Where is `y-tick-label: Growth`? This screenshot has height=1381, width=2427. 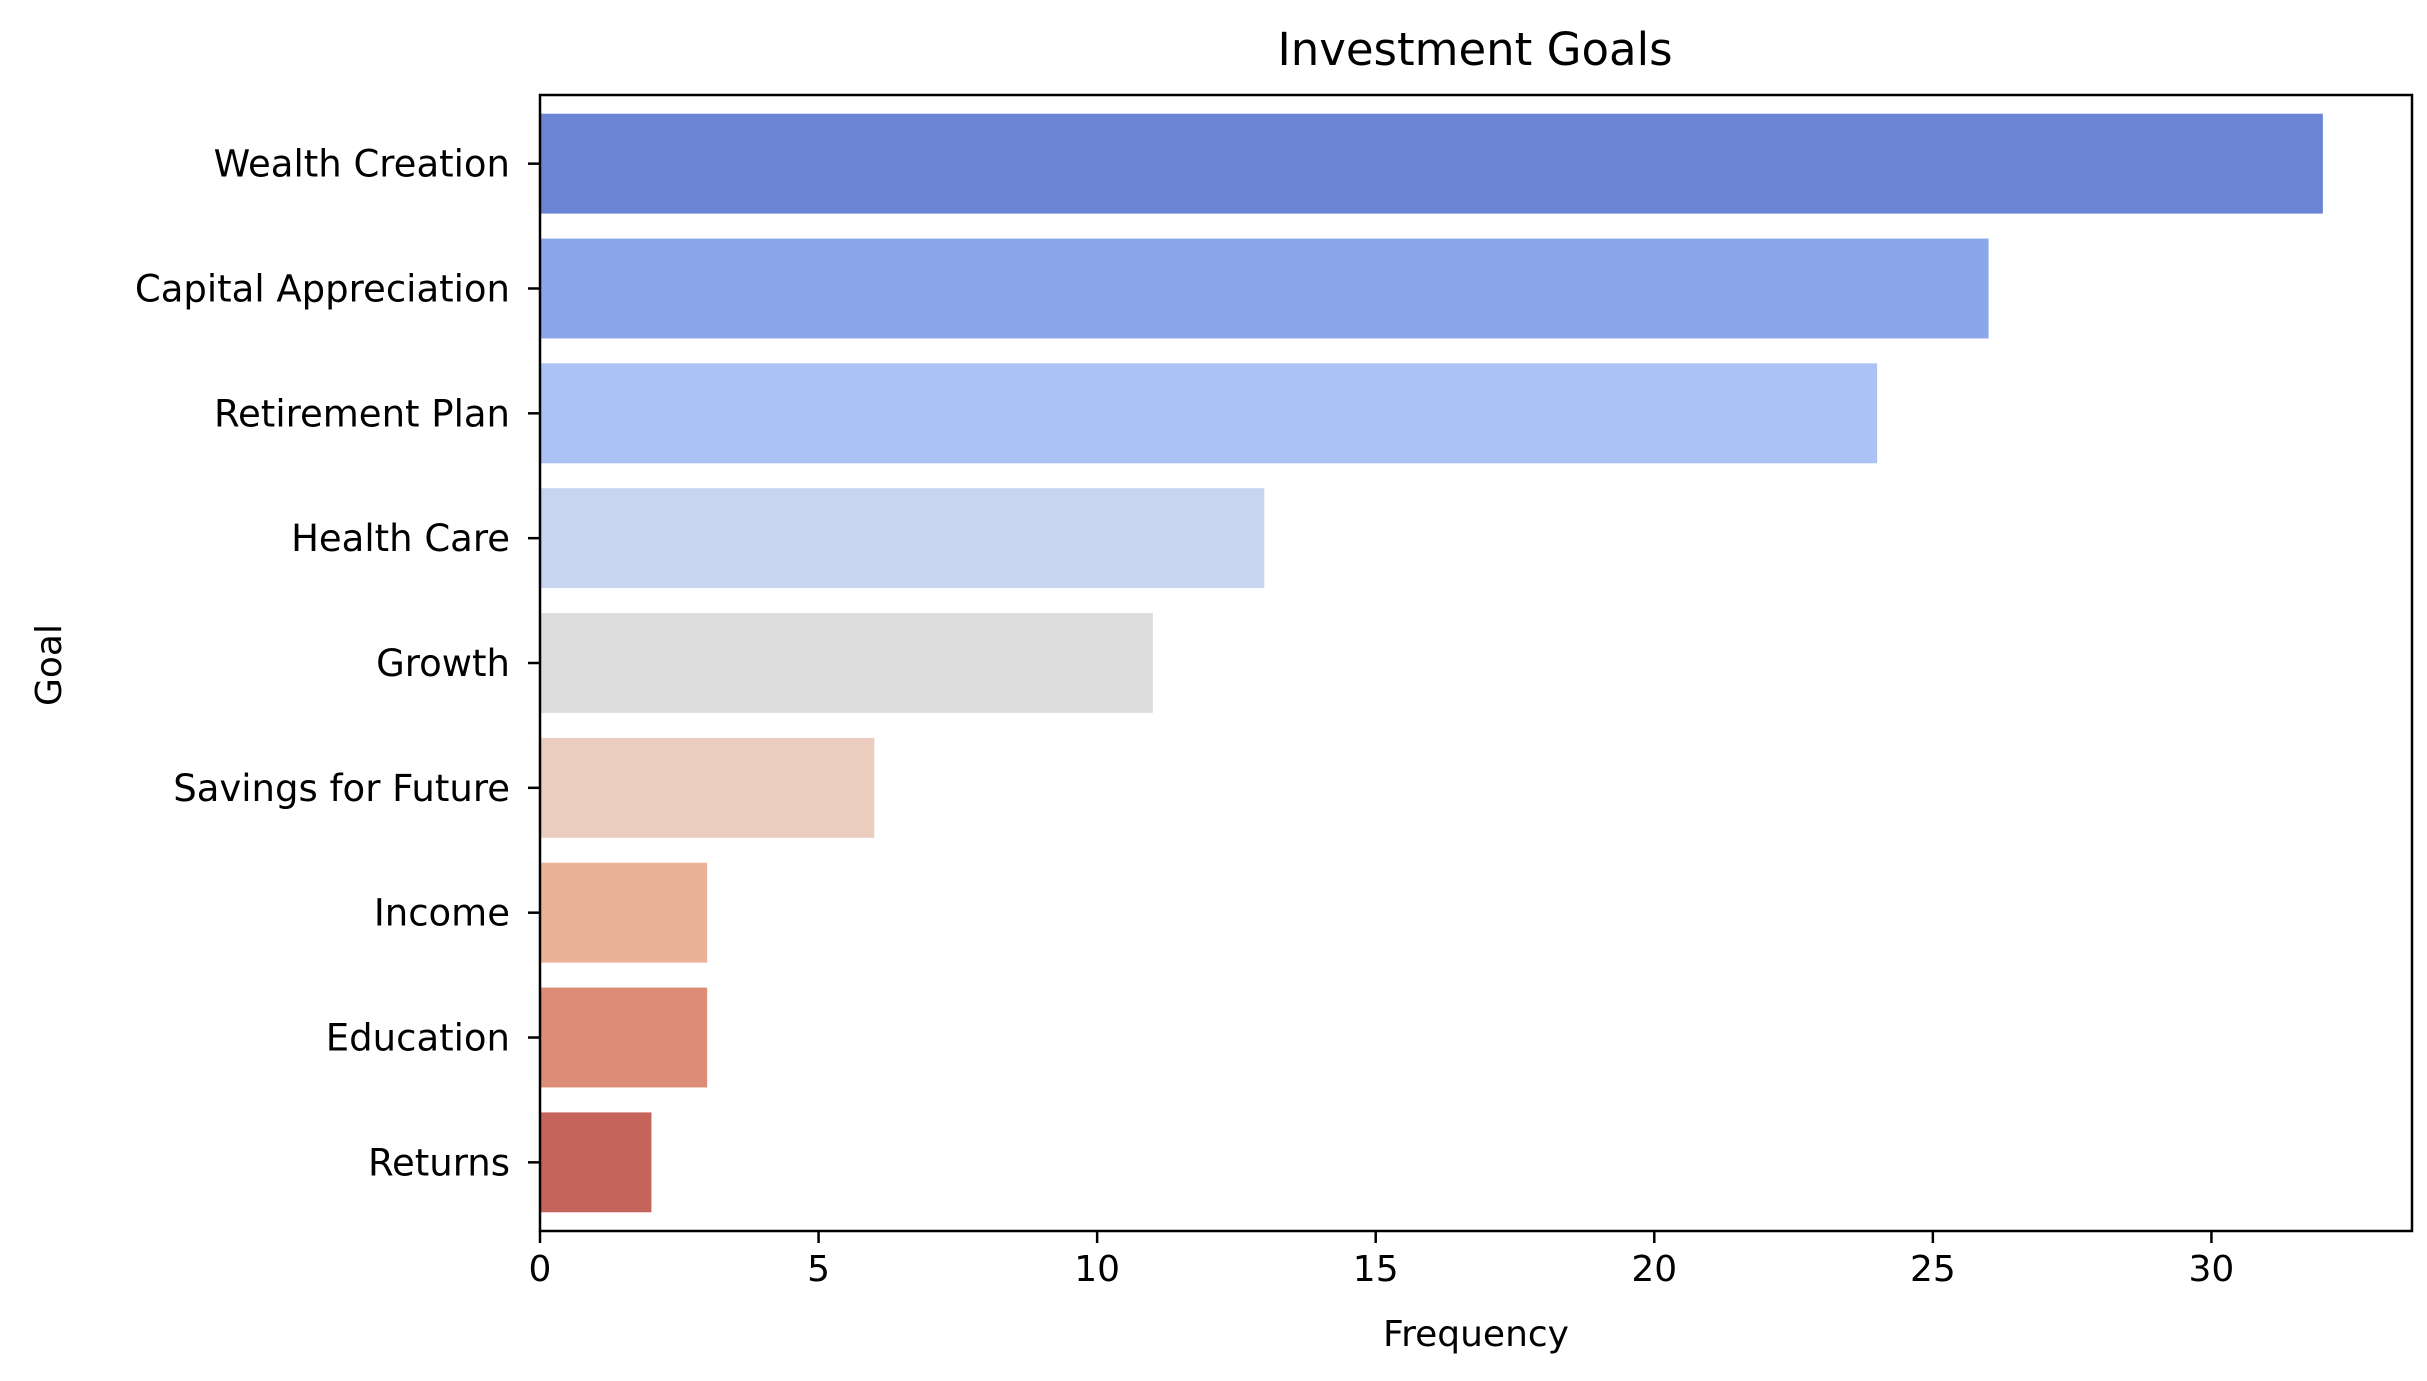 y-tick-label: Growth is located at coordinates (443, 663).